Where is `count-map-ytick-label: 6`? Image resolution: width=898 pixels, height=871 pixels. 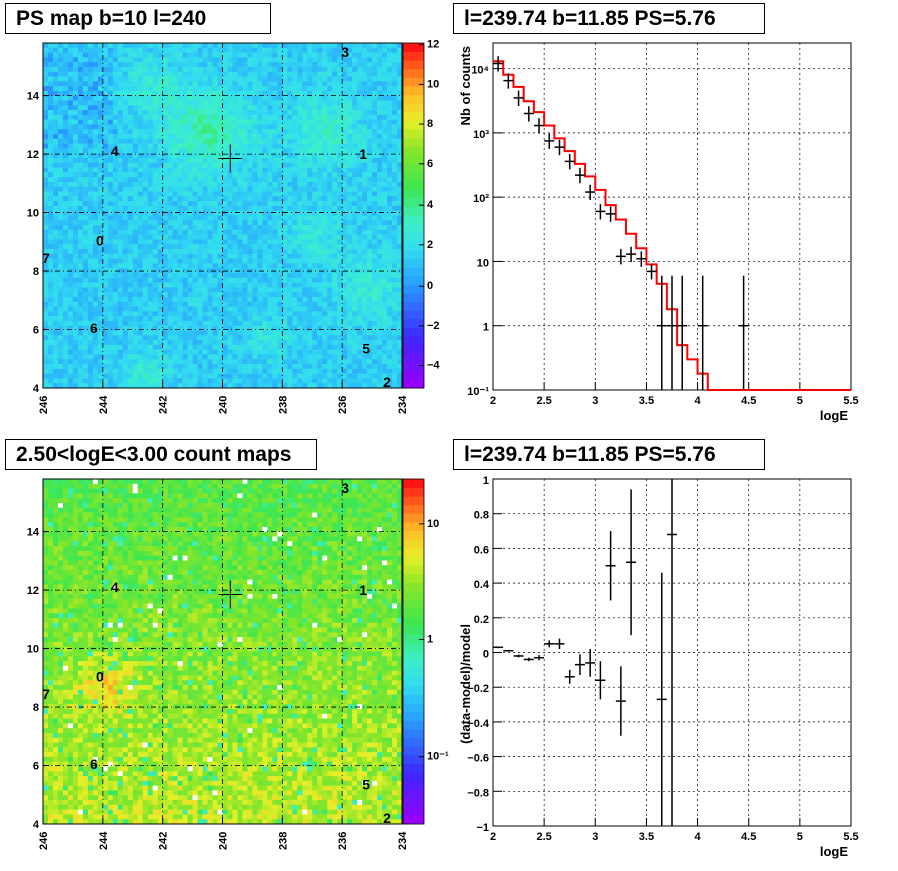 count-map-ytick-label: 6 is located at coordinates (36, 767).